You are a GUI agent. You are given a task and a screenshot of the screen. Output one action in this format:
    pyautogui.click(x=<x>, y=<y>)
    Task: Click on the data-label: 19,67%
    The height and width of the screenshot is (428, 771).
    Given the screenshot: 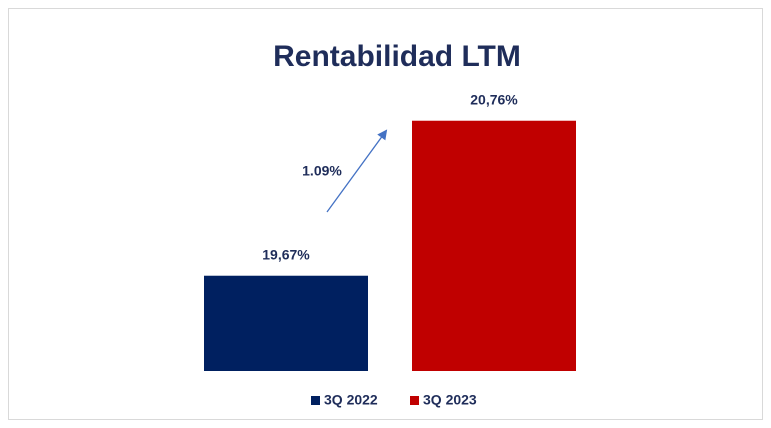 What is the action you would take?
    pyautogui.click(x=286, y=254)
    